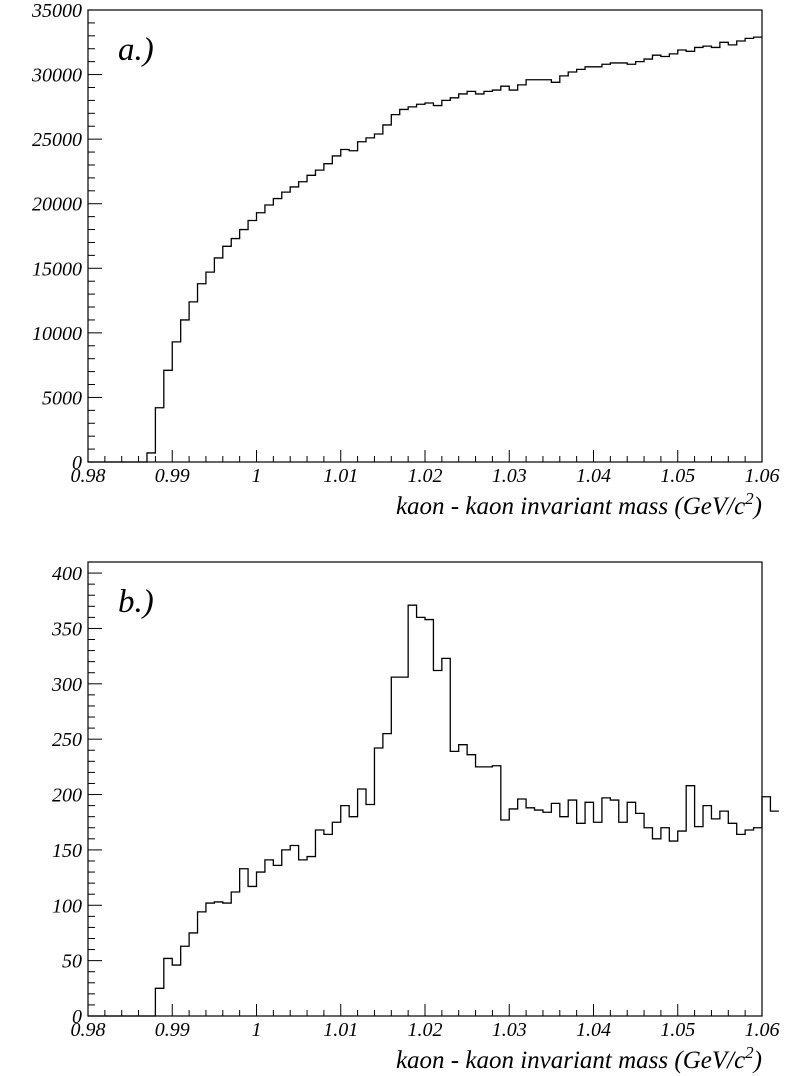 Image resolution: width=786 pixels, height=1076 pixels. I want to click on panel-label: a.), so click(136, 50).